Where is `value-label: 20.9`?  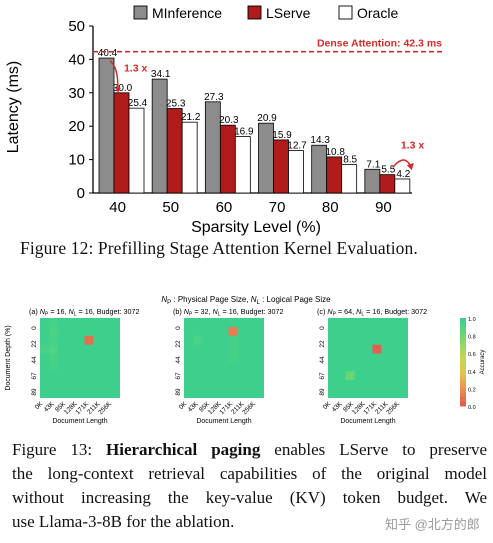
value-label: 20.9 is located at coordinates (267, 118).